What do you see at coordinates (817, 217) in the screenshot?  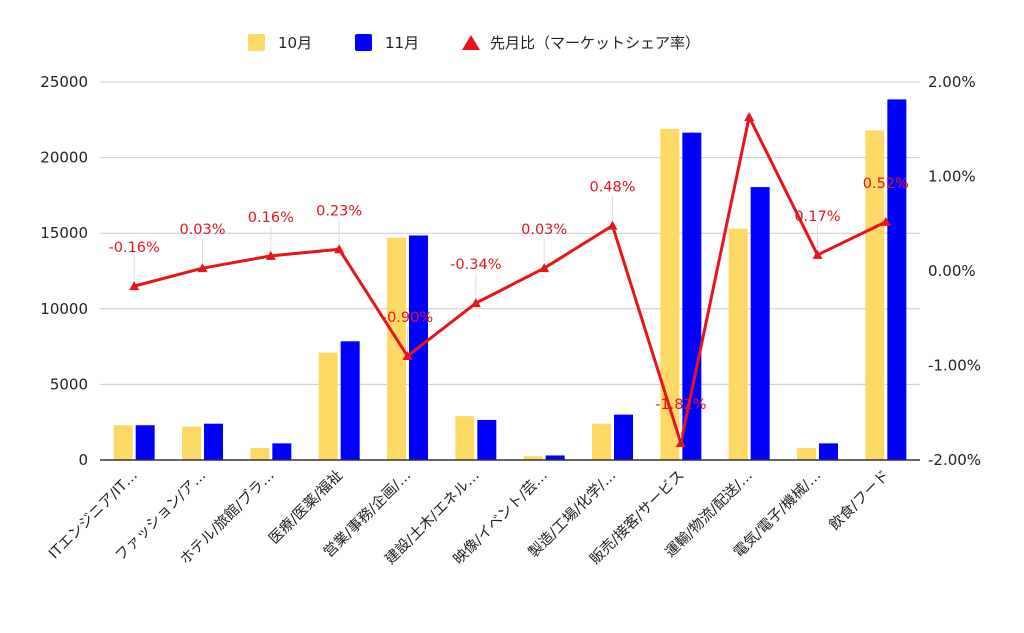 I see `share-data-label: 0.17%` at bounding box center [817, 217].